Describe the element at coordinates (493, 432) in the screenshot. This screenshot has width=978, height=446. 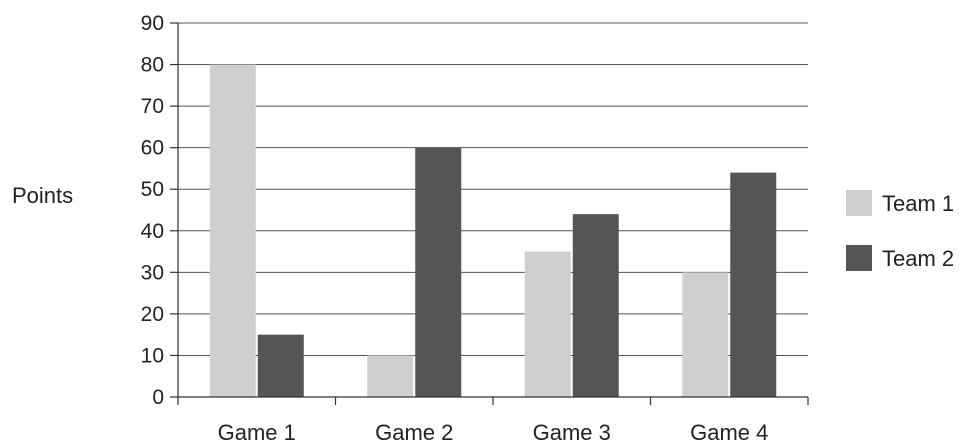
I see `x-category-labels: Game 1 Game 2 Game 3 Game 4` at that location.